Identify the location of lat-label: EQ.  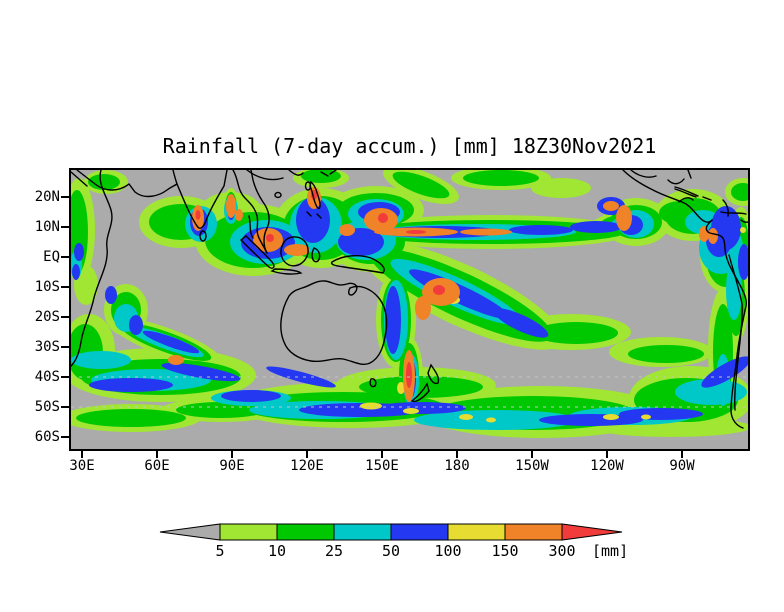
(51, 257).